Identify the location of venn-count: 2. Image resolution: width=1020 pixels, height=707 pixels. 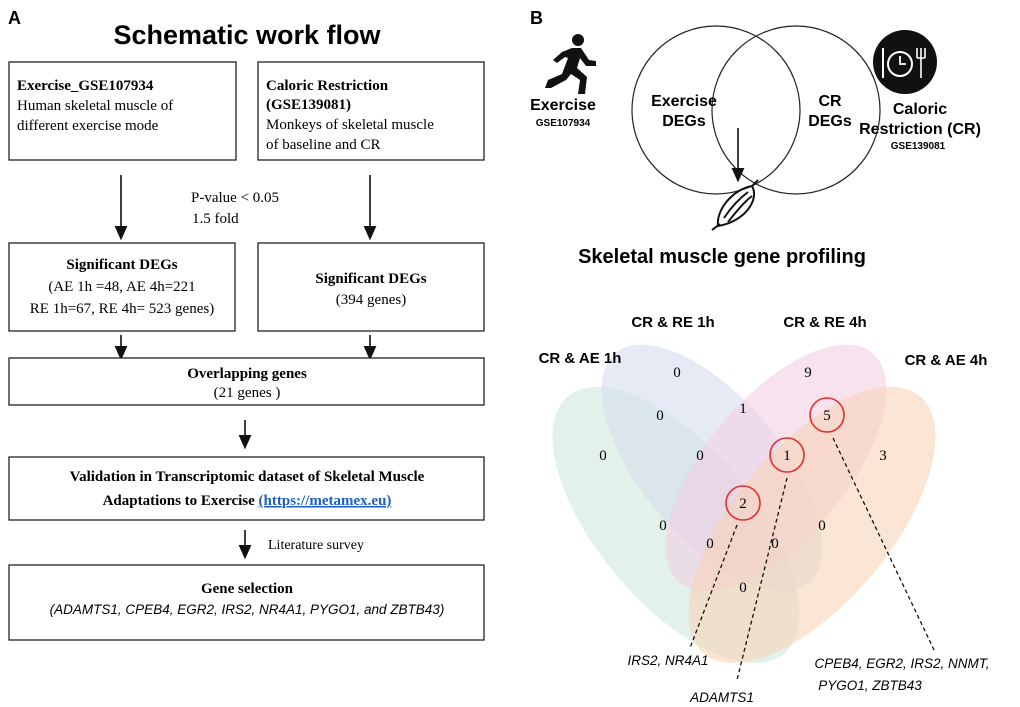
(743, 504).